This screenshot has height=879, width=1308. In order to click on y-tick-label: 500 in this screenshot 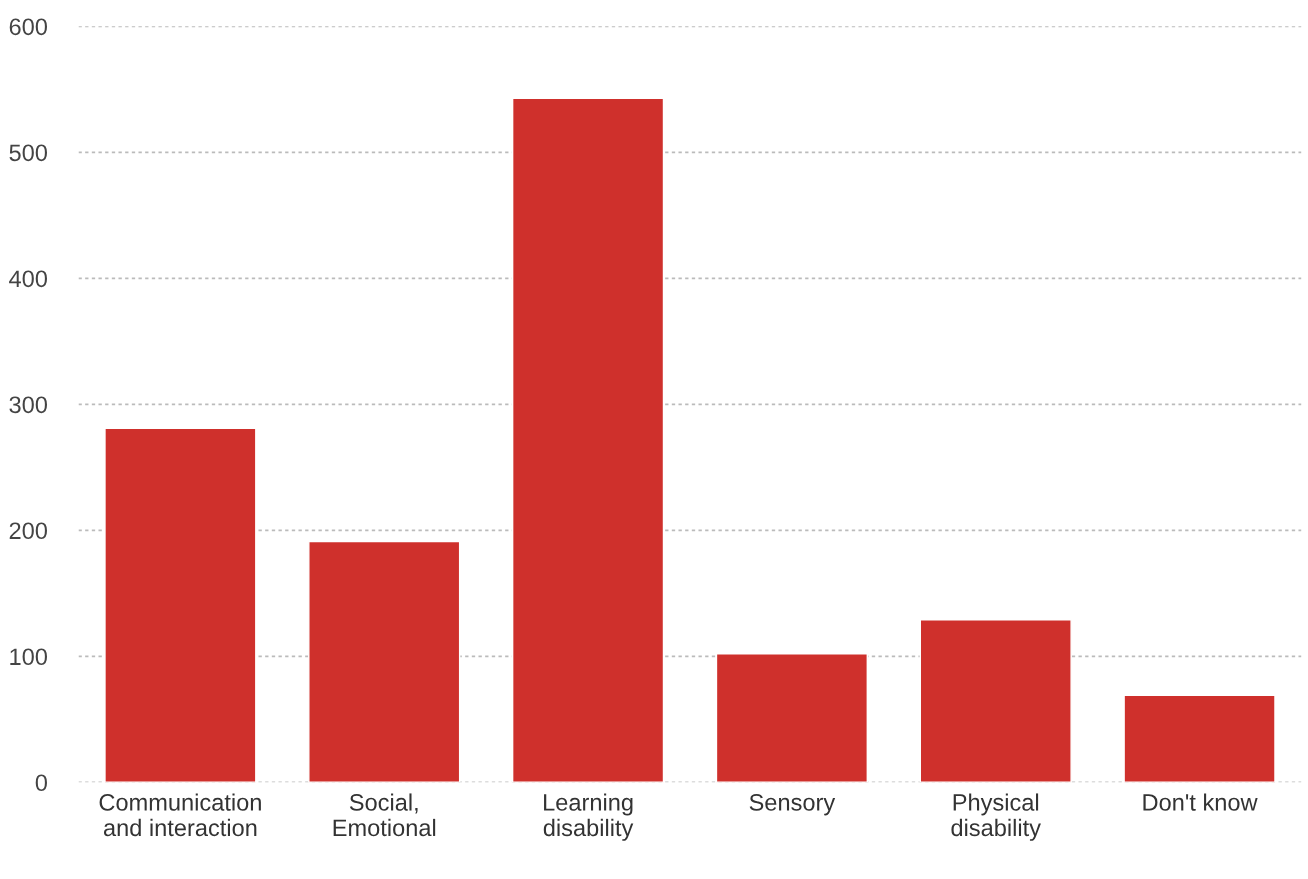, I will do `click(28, 153)`.